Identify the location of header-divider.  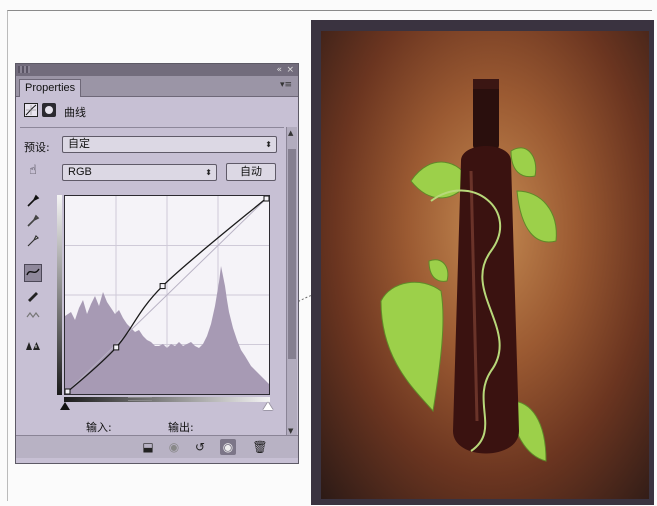
(152, 127).